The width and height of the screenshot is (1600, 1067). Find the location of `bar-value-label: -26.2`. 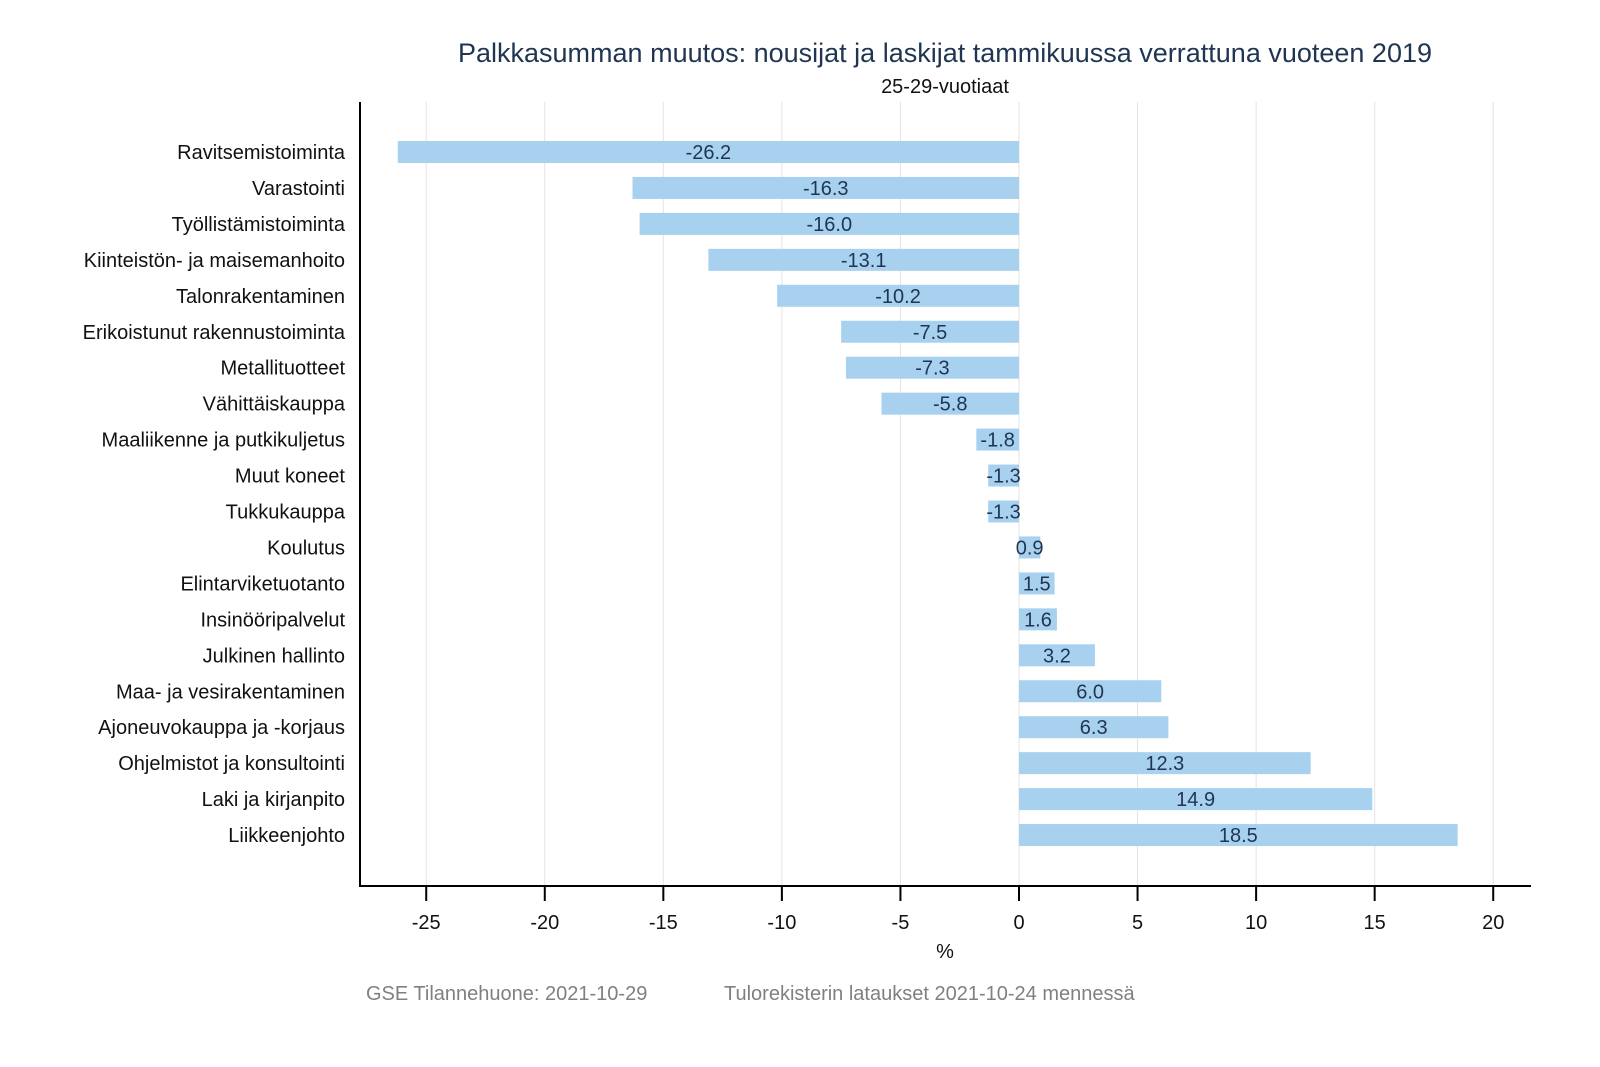

bar-value-label: -26.2 is located at coordinates (709, 153).